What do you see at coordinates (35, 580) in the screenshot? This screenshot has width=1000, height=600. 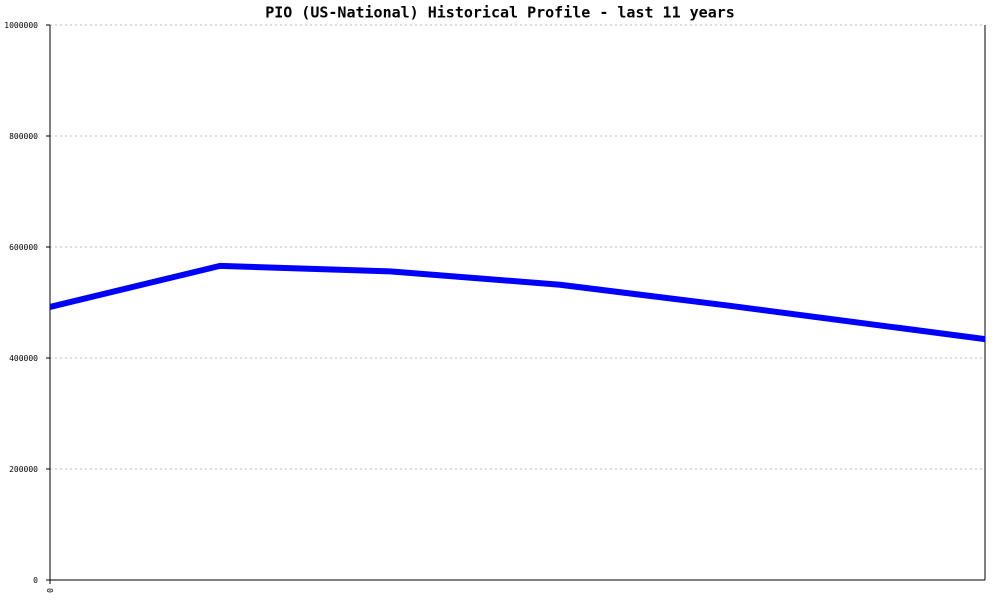 I see `y-tick-label: 0` at bounding box center [35, 580].